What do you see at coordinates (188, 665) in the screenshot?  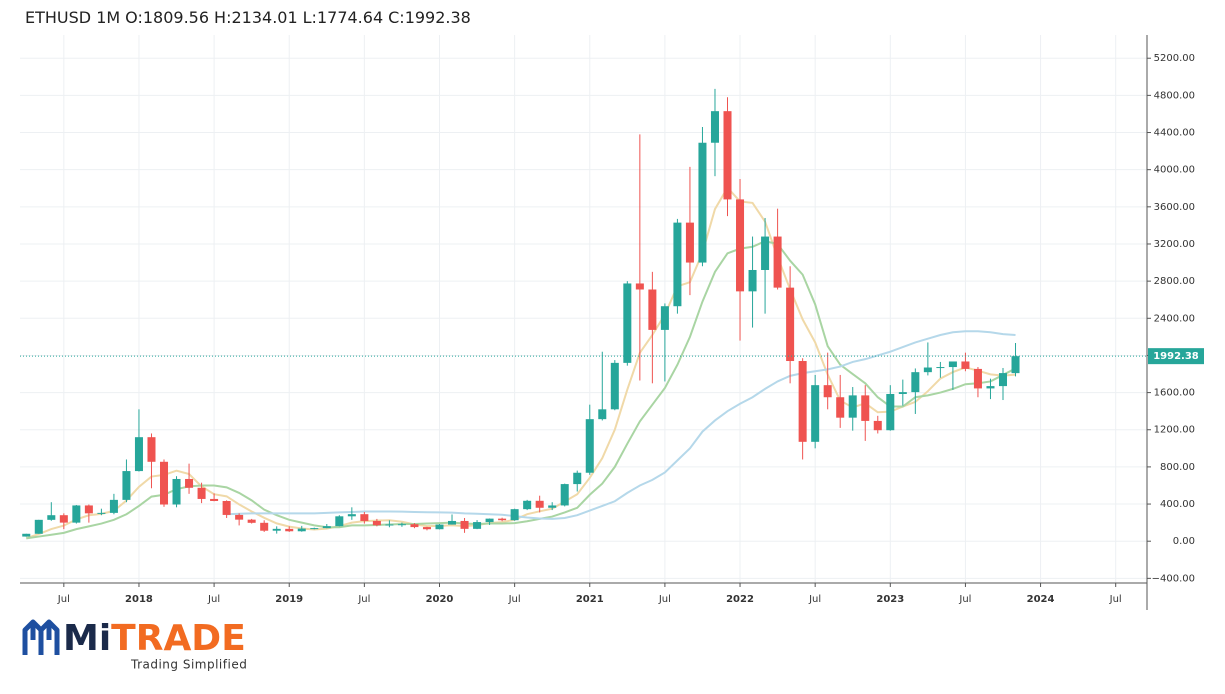 I see `logo-tagline: Trading Simplified` at bounding box center [188, 665].